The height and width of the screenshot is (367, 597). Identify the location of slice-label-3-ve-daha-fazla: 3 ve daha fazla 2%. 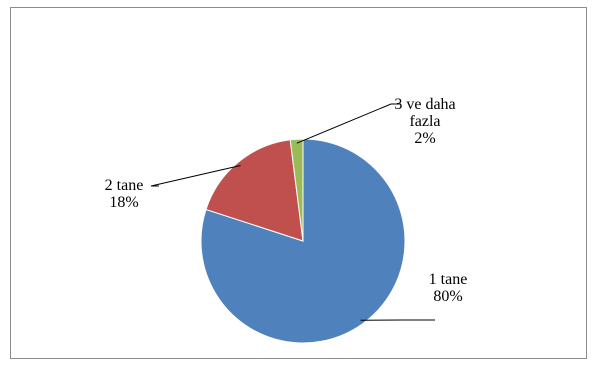
(425, 121).